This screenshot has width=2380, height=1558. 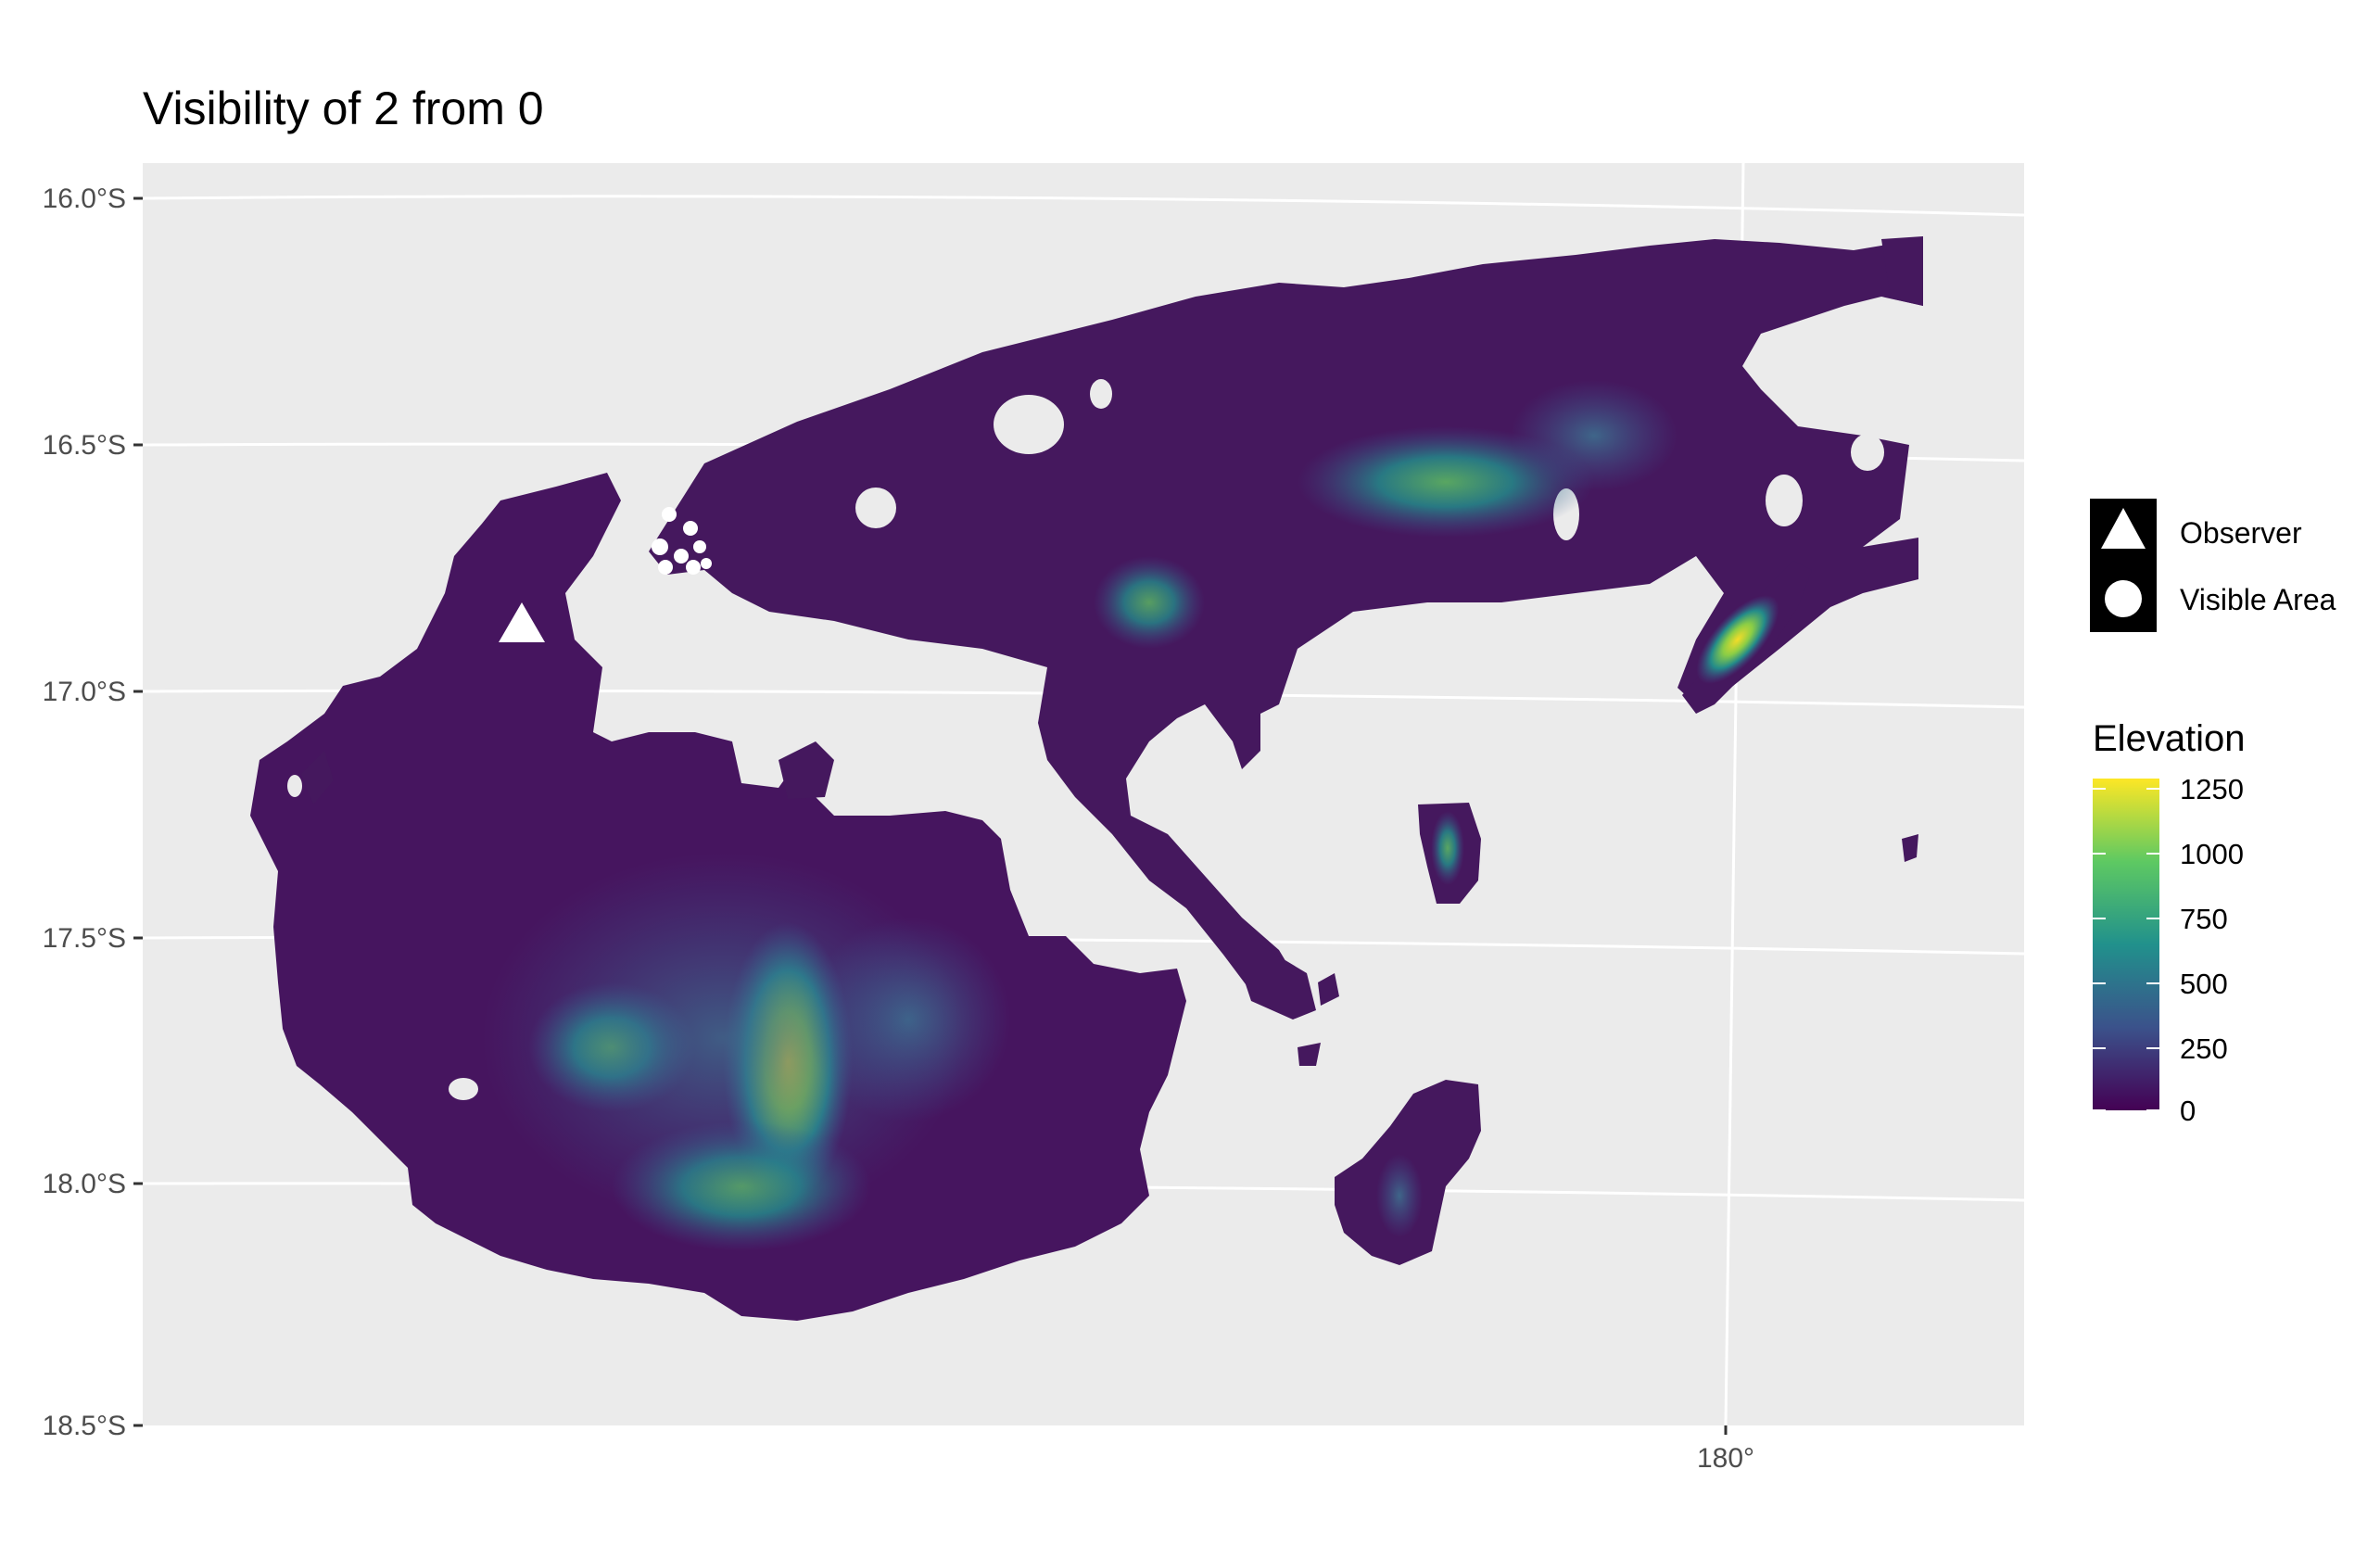 I want to click on colorbar-break: 500, so click(x=2204, y=984).